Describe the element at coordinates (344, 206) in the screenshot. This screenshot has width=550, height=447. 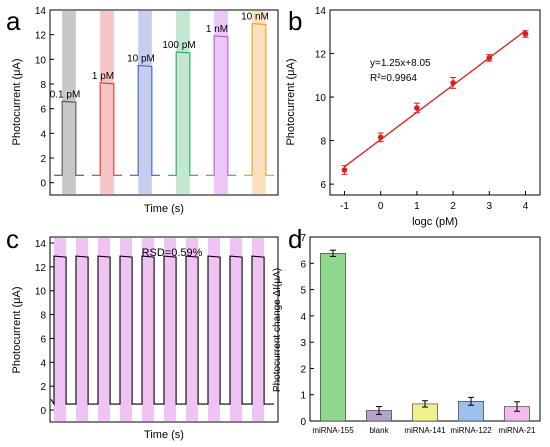
I see `b-x-tick-label: -1` at that location.